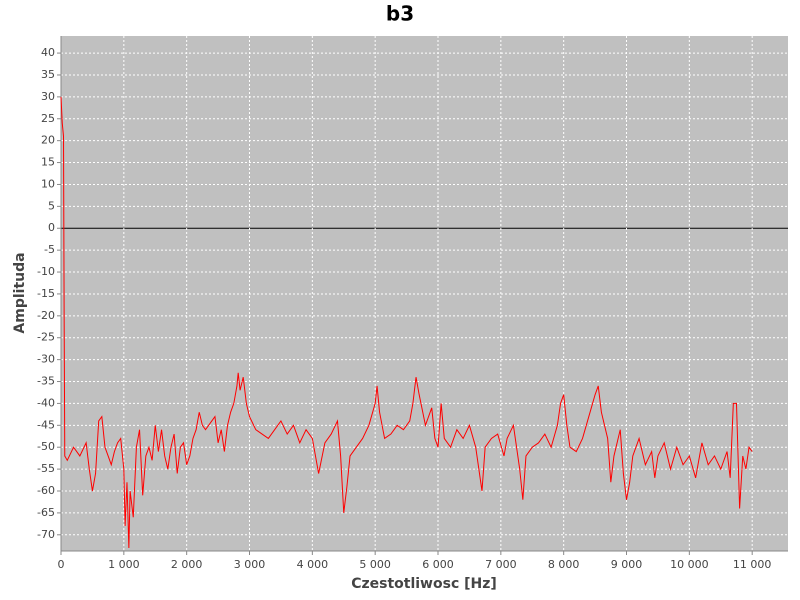  What do you see at coordinates (627, 564) in the screenshot?
I see `x-tick-label: 9 000` at bounding box center [627, 564].